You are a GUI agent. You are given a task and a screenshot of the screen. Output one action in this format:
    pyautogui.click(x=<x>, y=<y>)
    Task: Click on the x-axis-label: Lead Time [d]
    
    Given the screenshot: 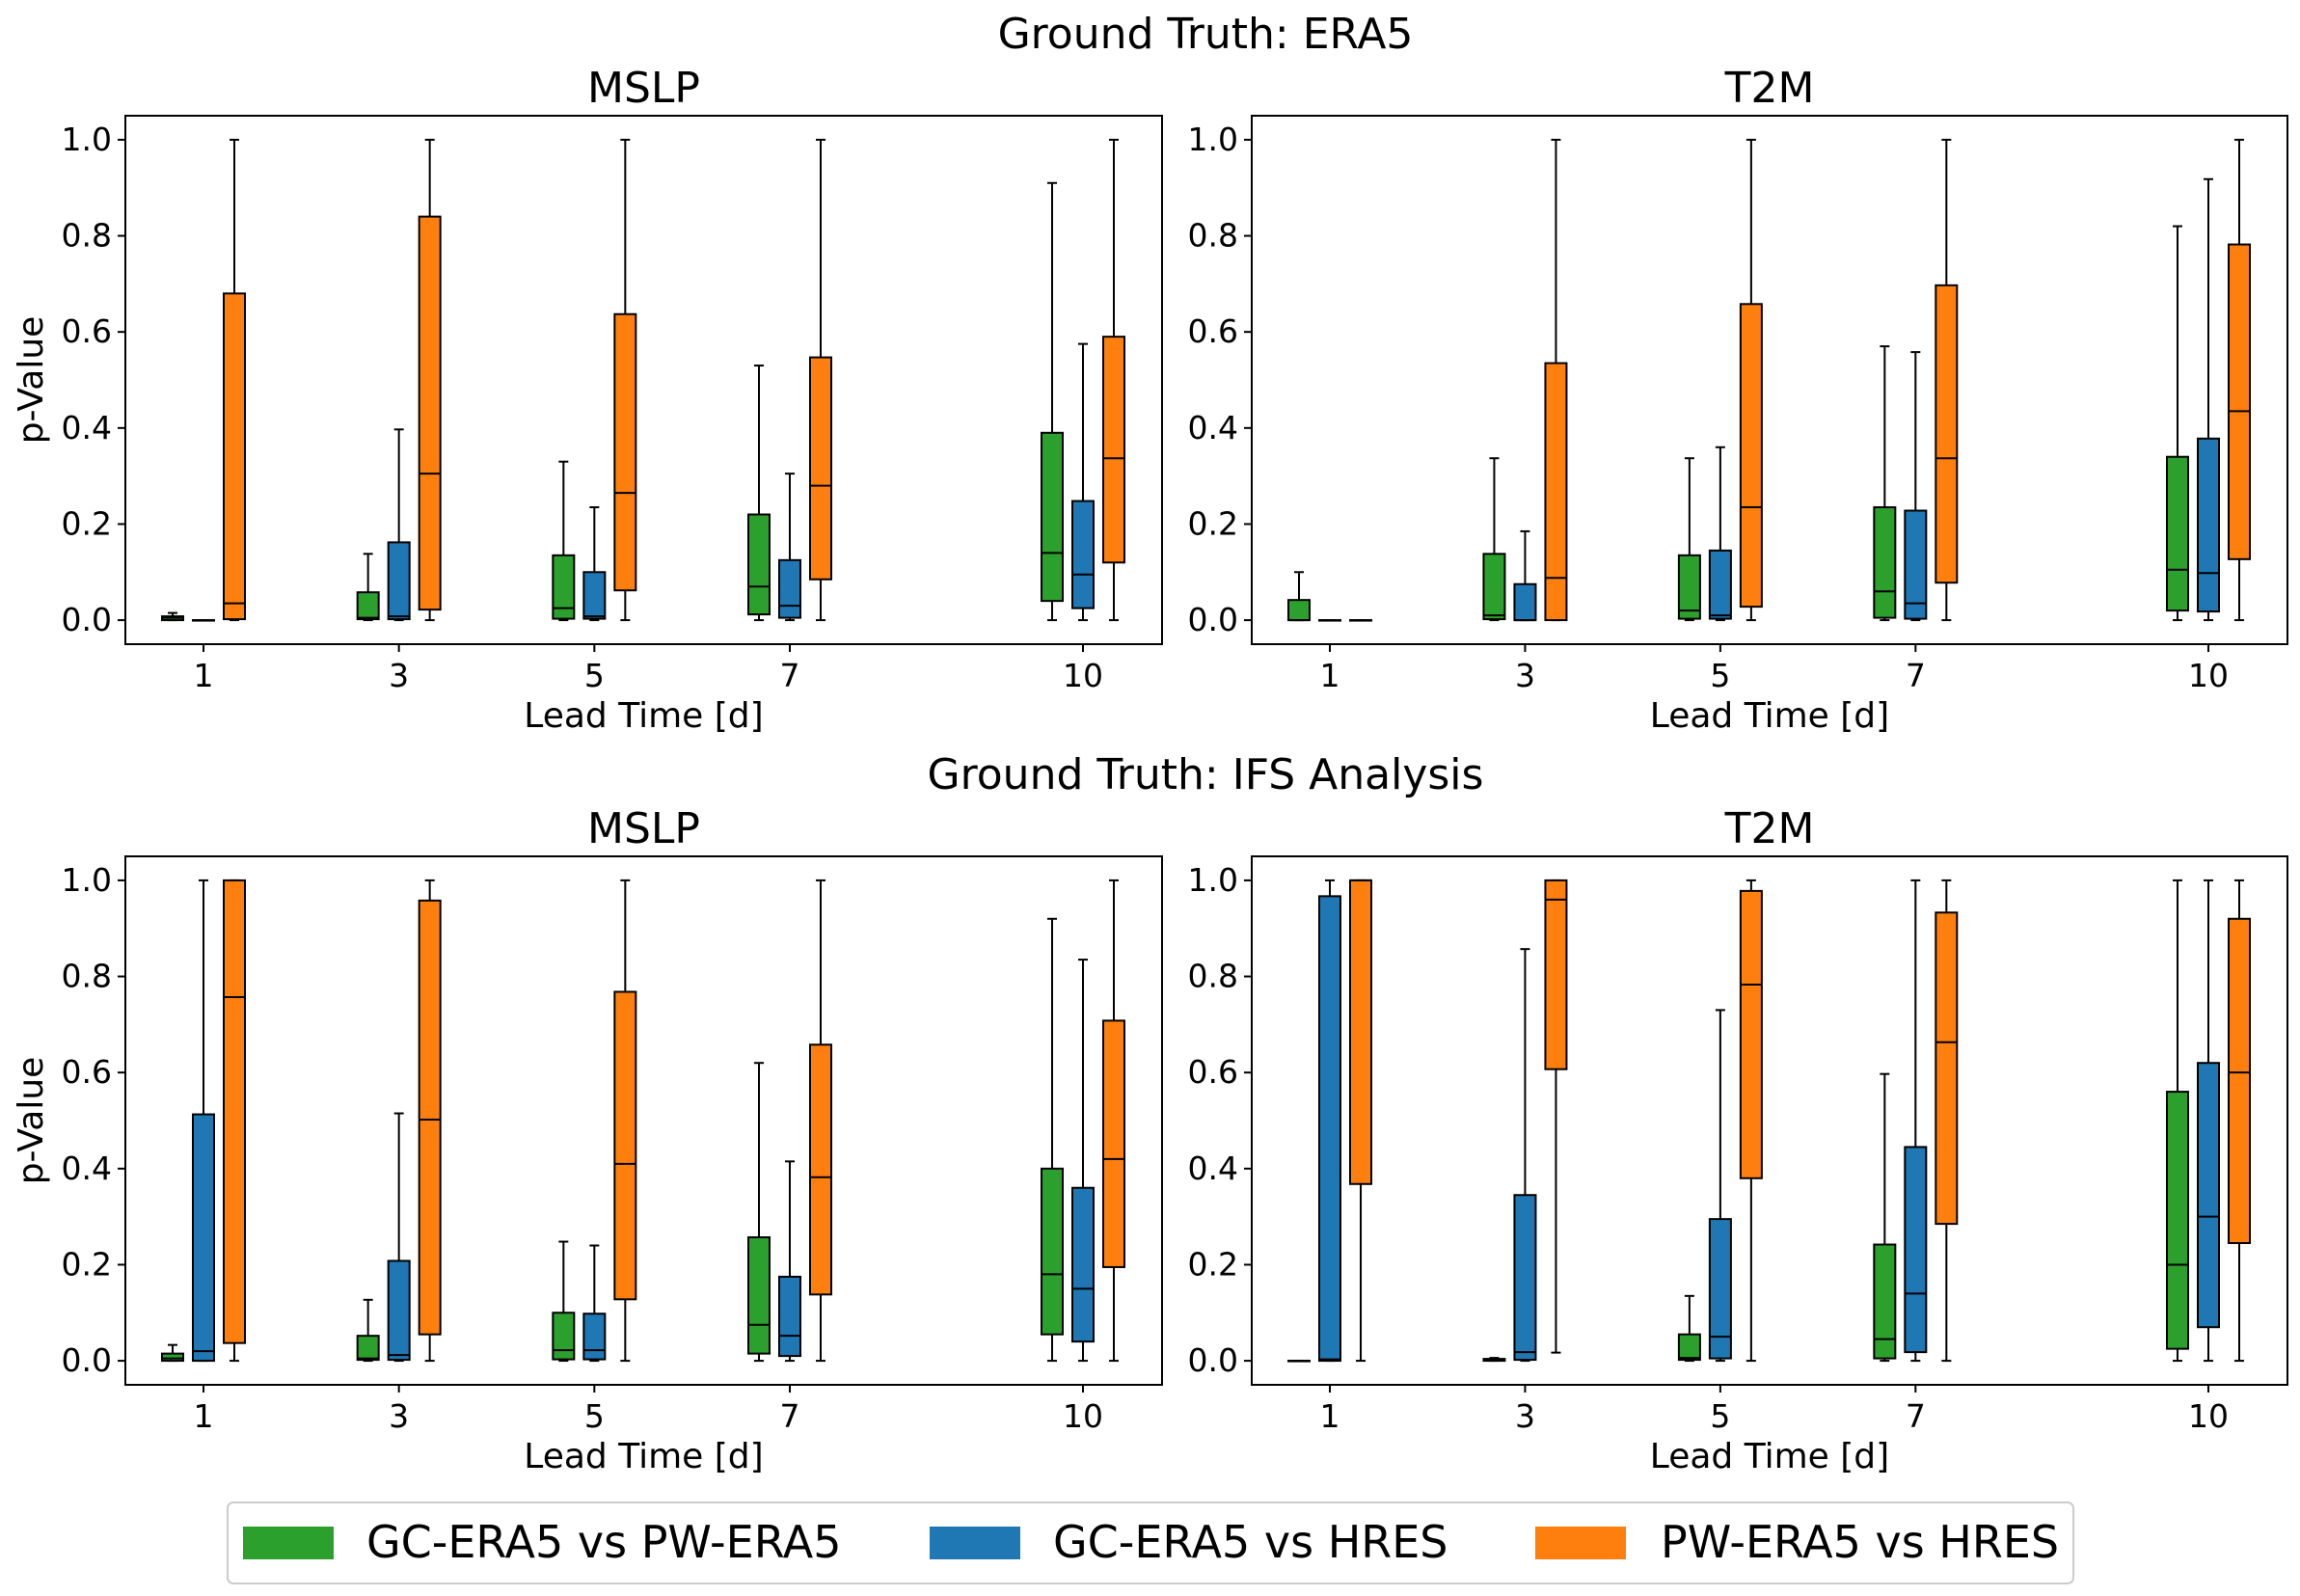 What is the action you would take?
    pyautogui.click(x=1769, y=716)
    